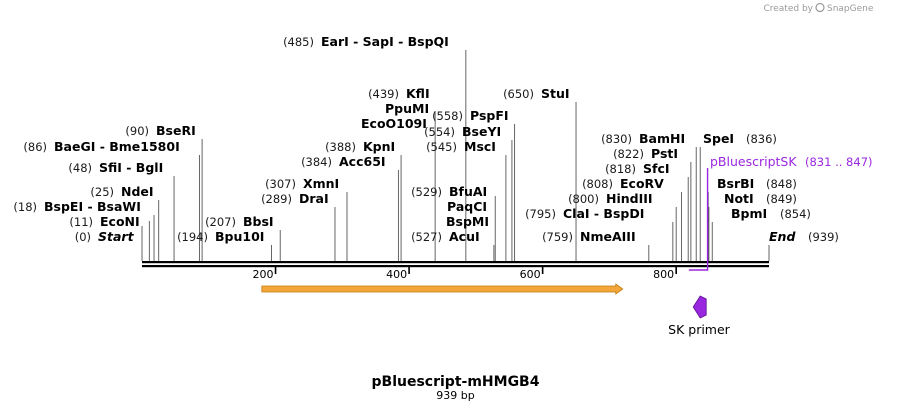 The width and height of the screenshot is (911, 411). What do you see at coordinates (379, 146) in the screenshot?
I see `site-name-kpni: KpnI` at bounding box center [379, 146].